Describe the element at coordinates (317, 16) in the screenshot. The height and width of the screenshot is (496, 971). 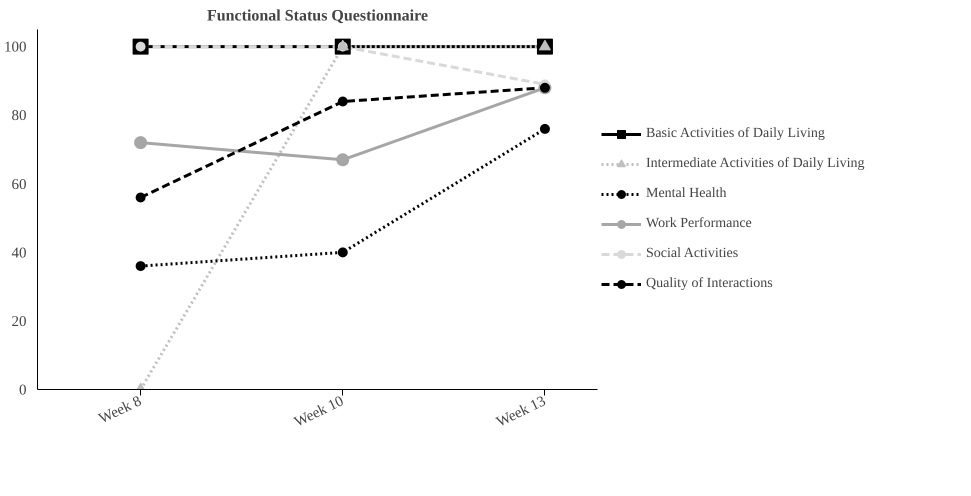
I see `chart-title: Functional Status Questionnaire` at that location.